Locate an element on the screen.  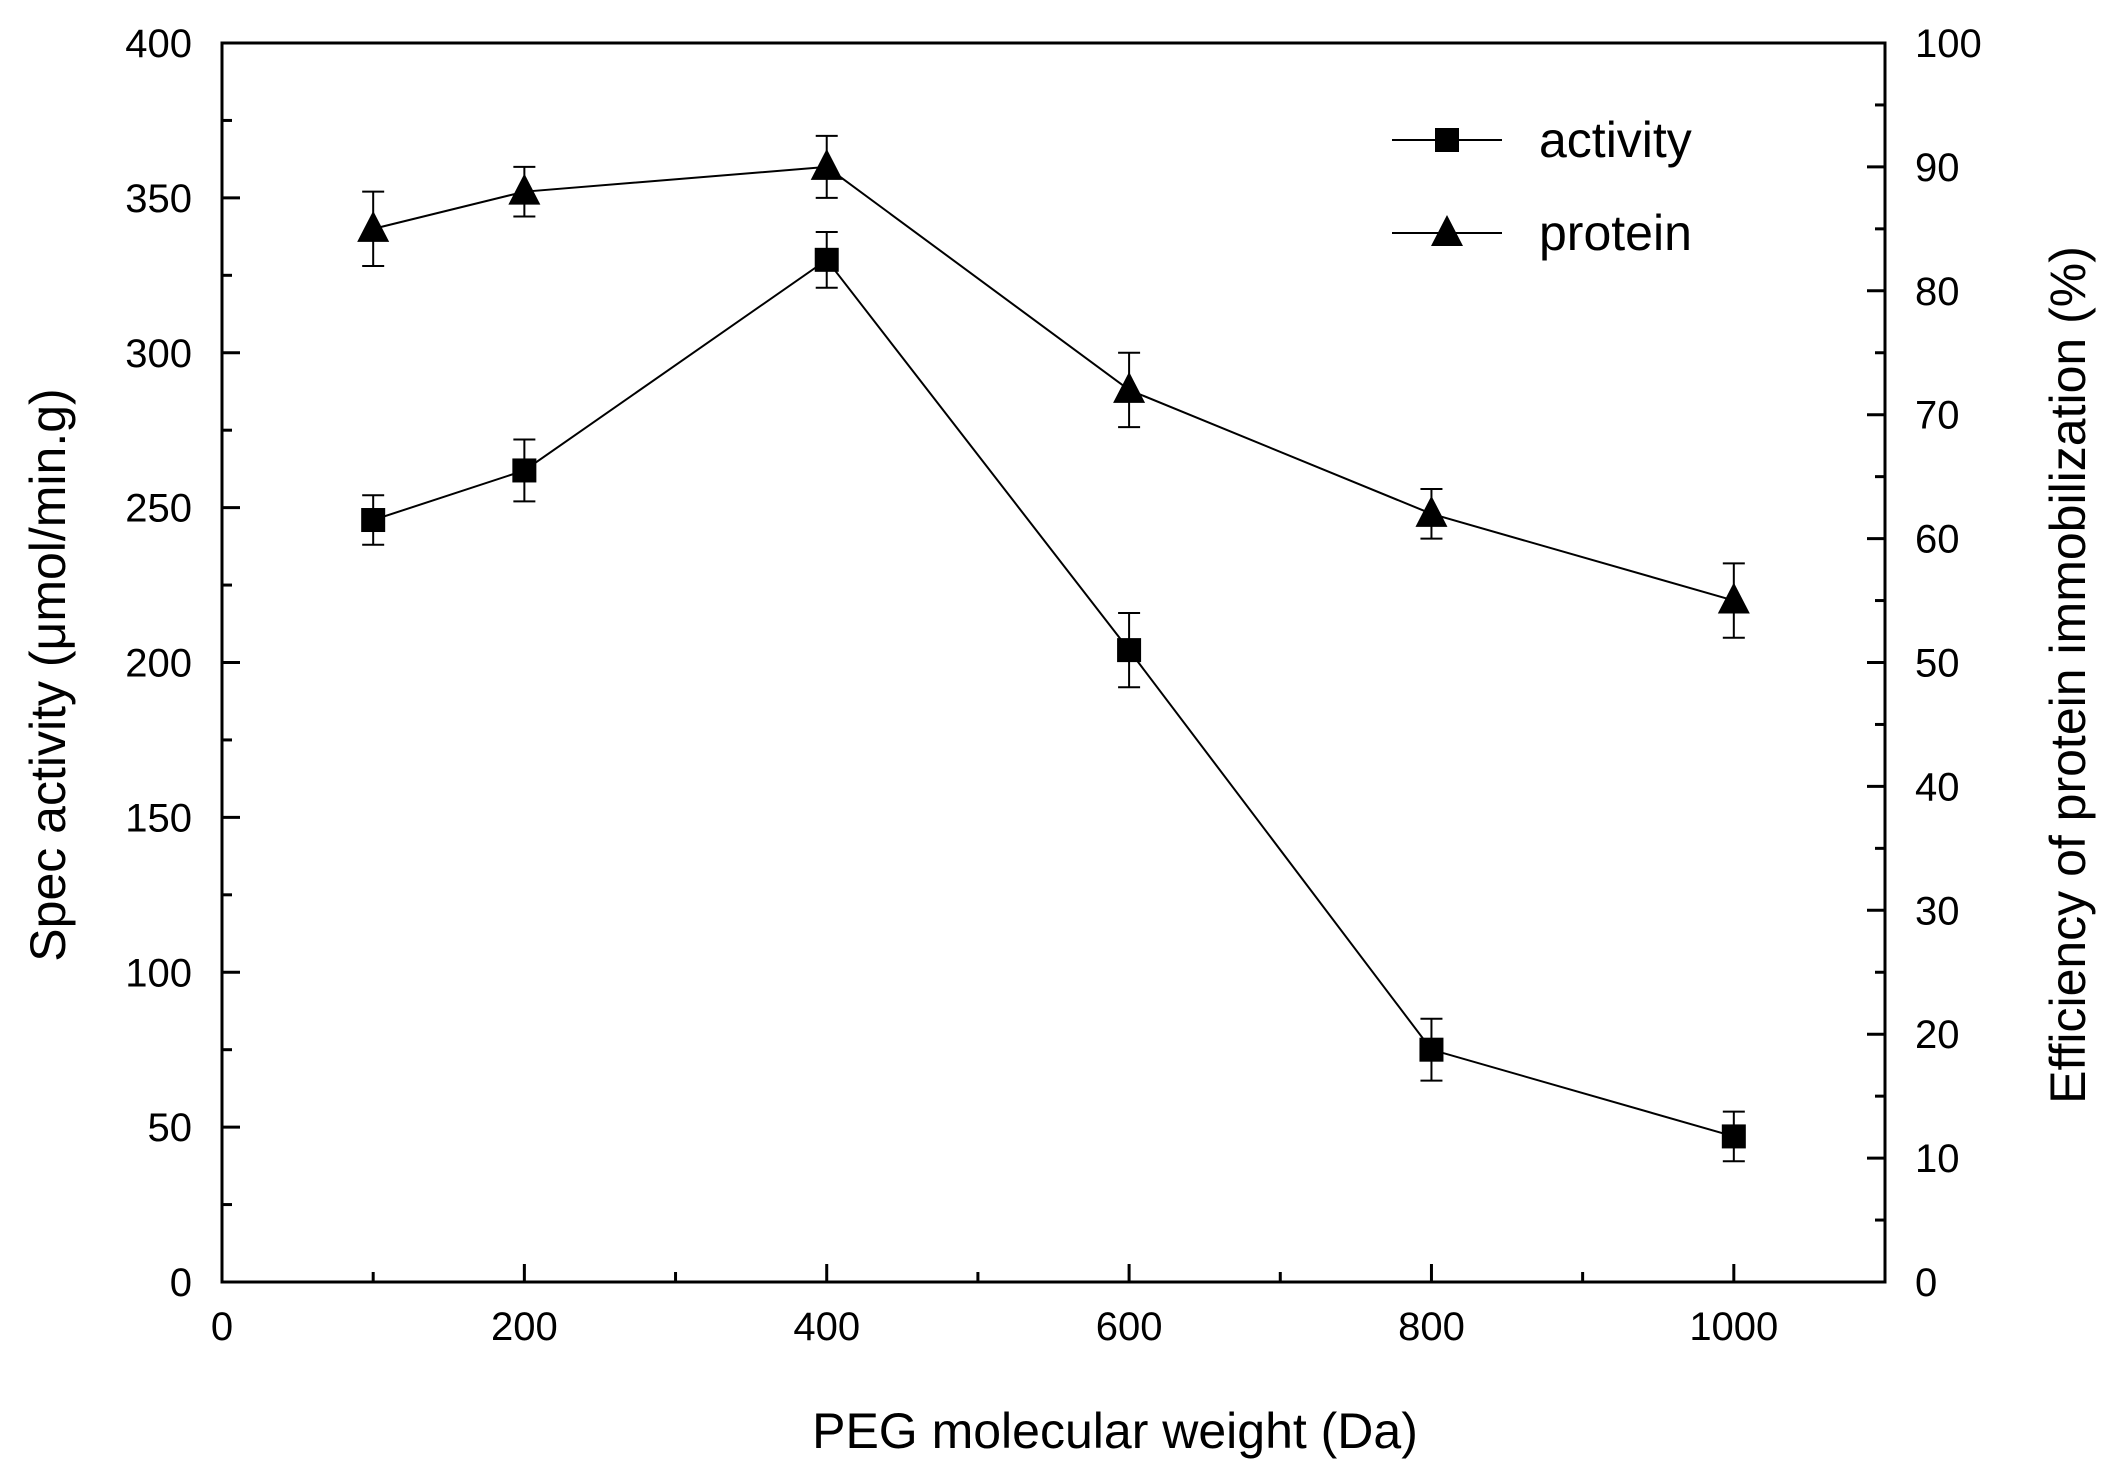
x-tick-label: 400 is located at coordinates (826, 1327).